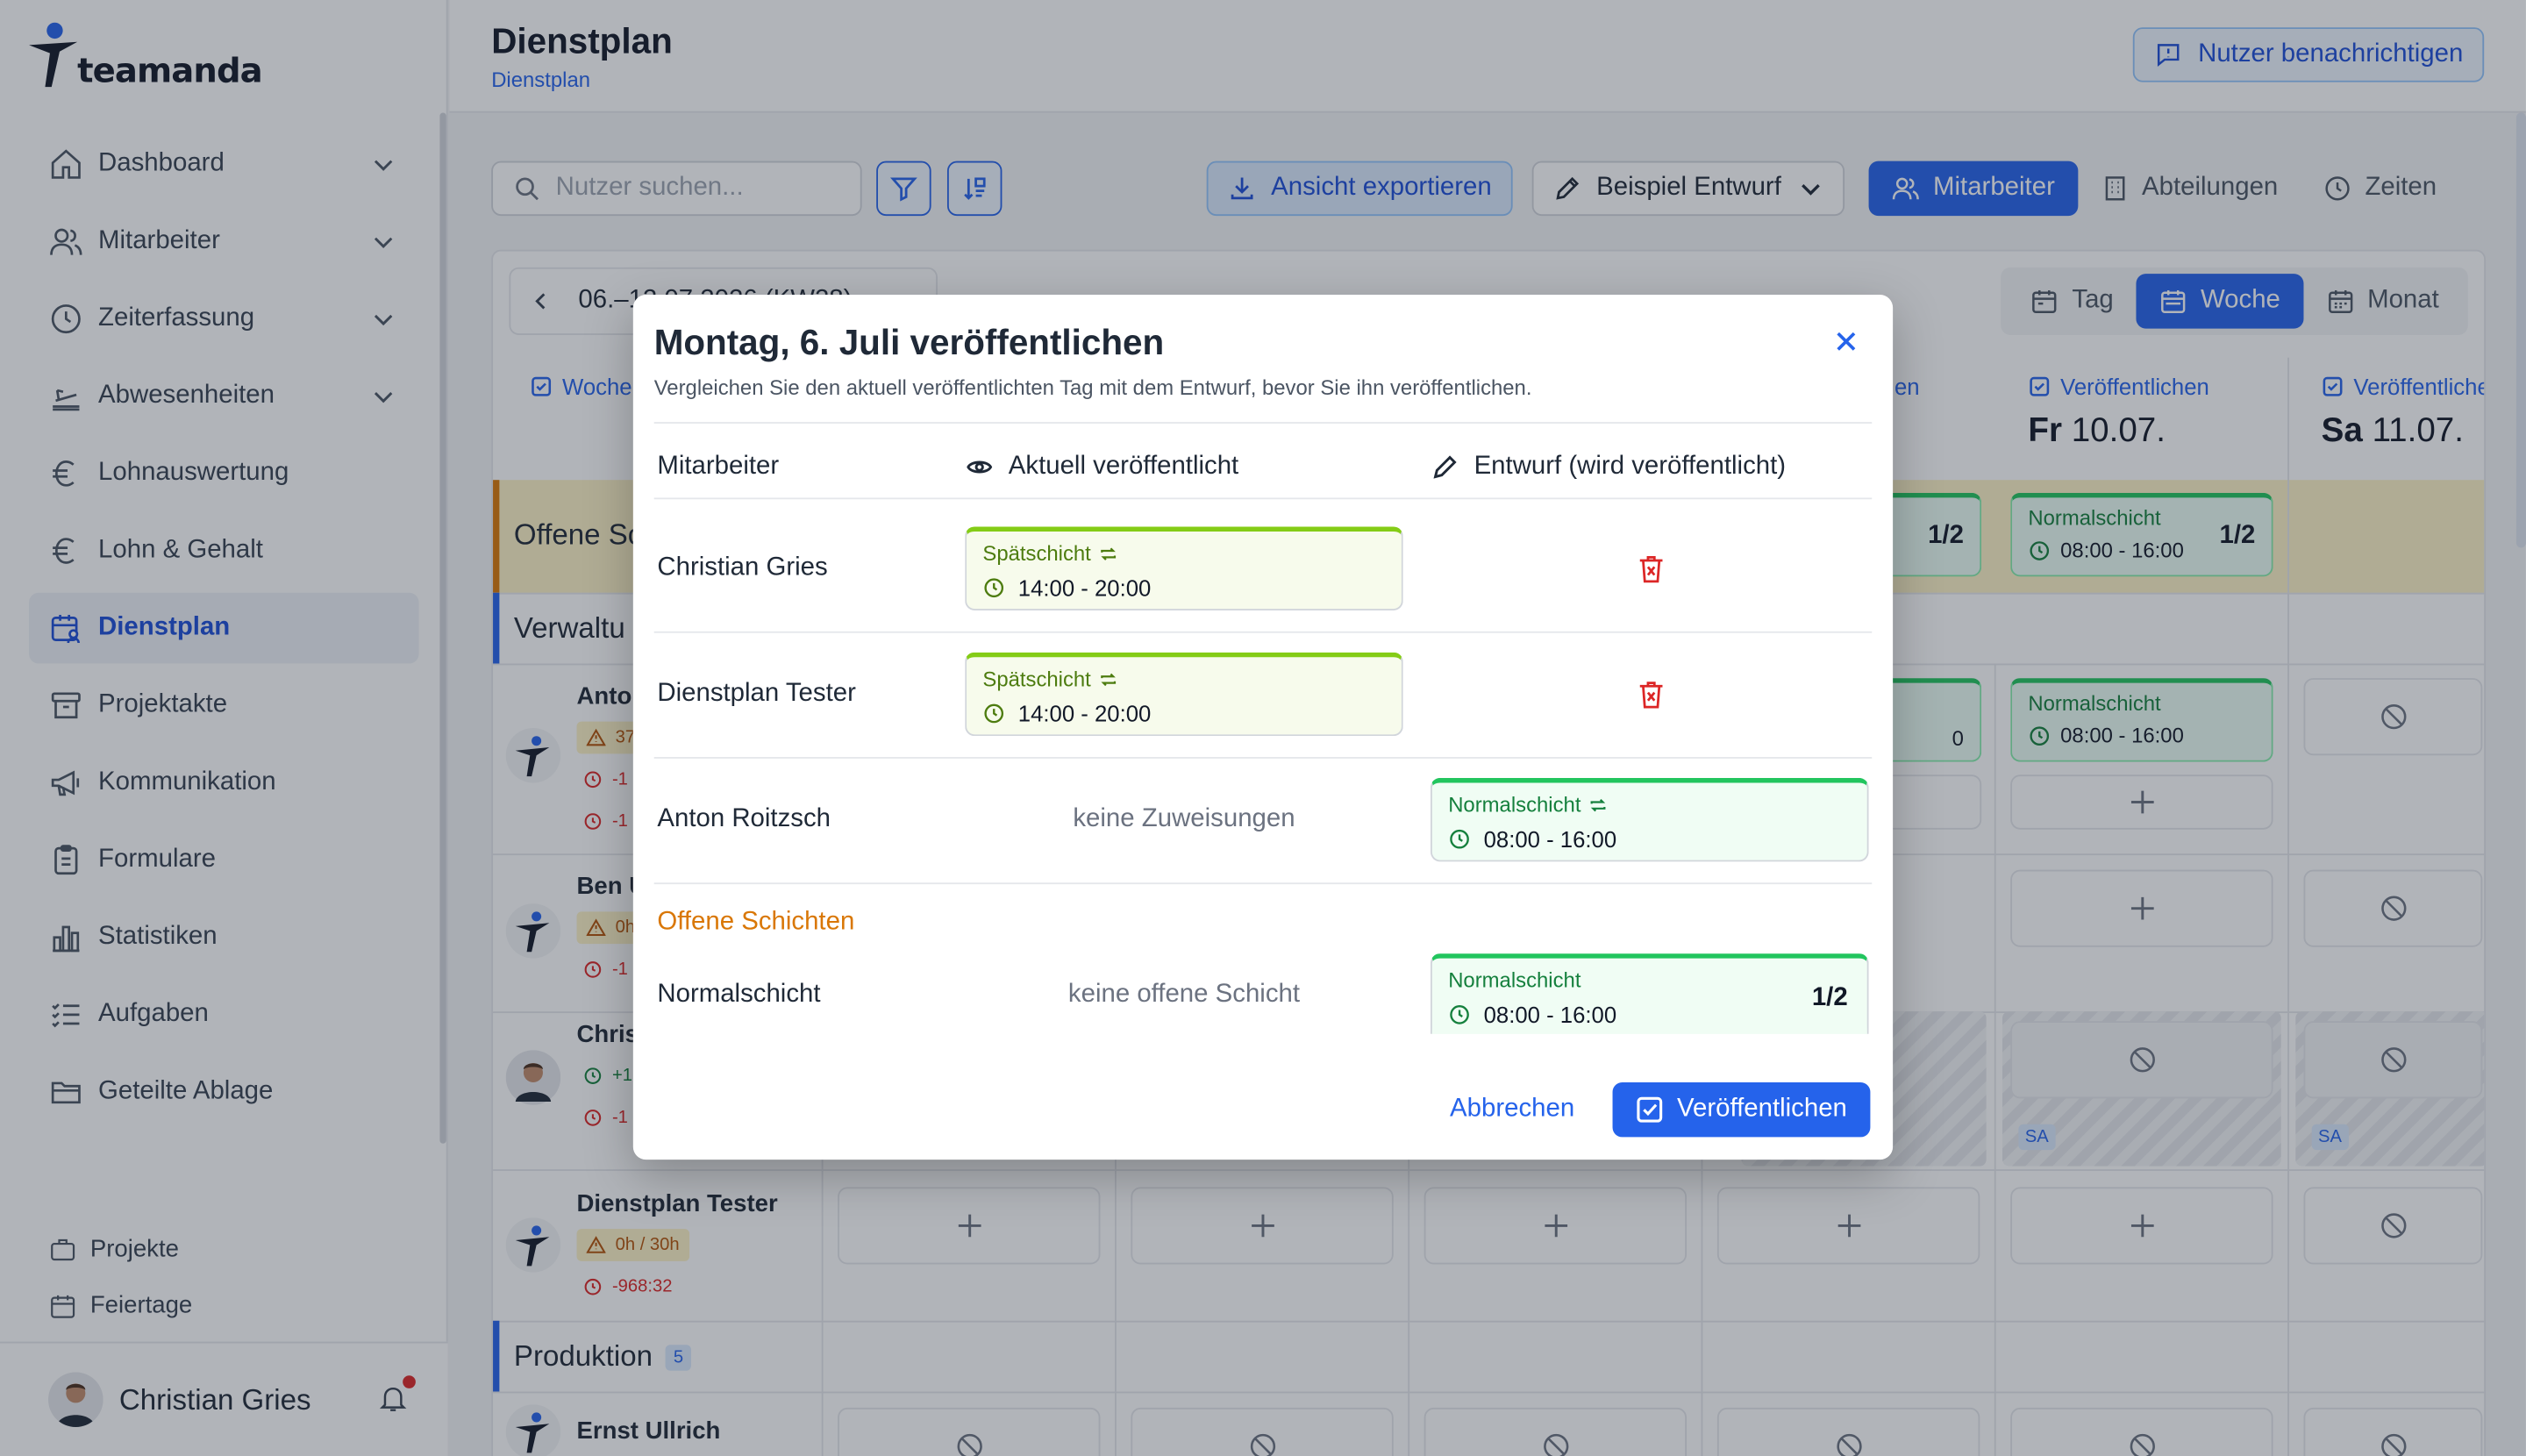  What do you see at coordinates (2219, 301) in the screenshot?
I see `view-woche: Woche` at bounding box center [2219, 301].